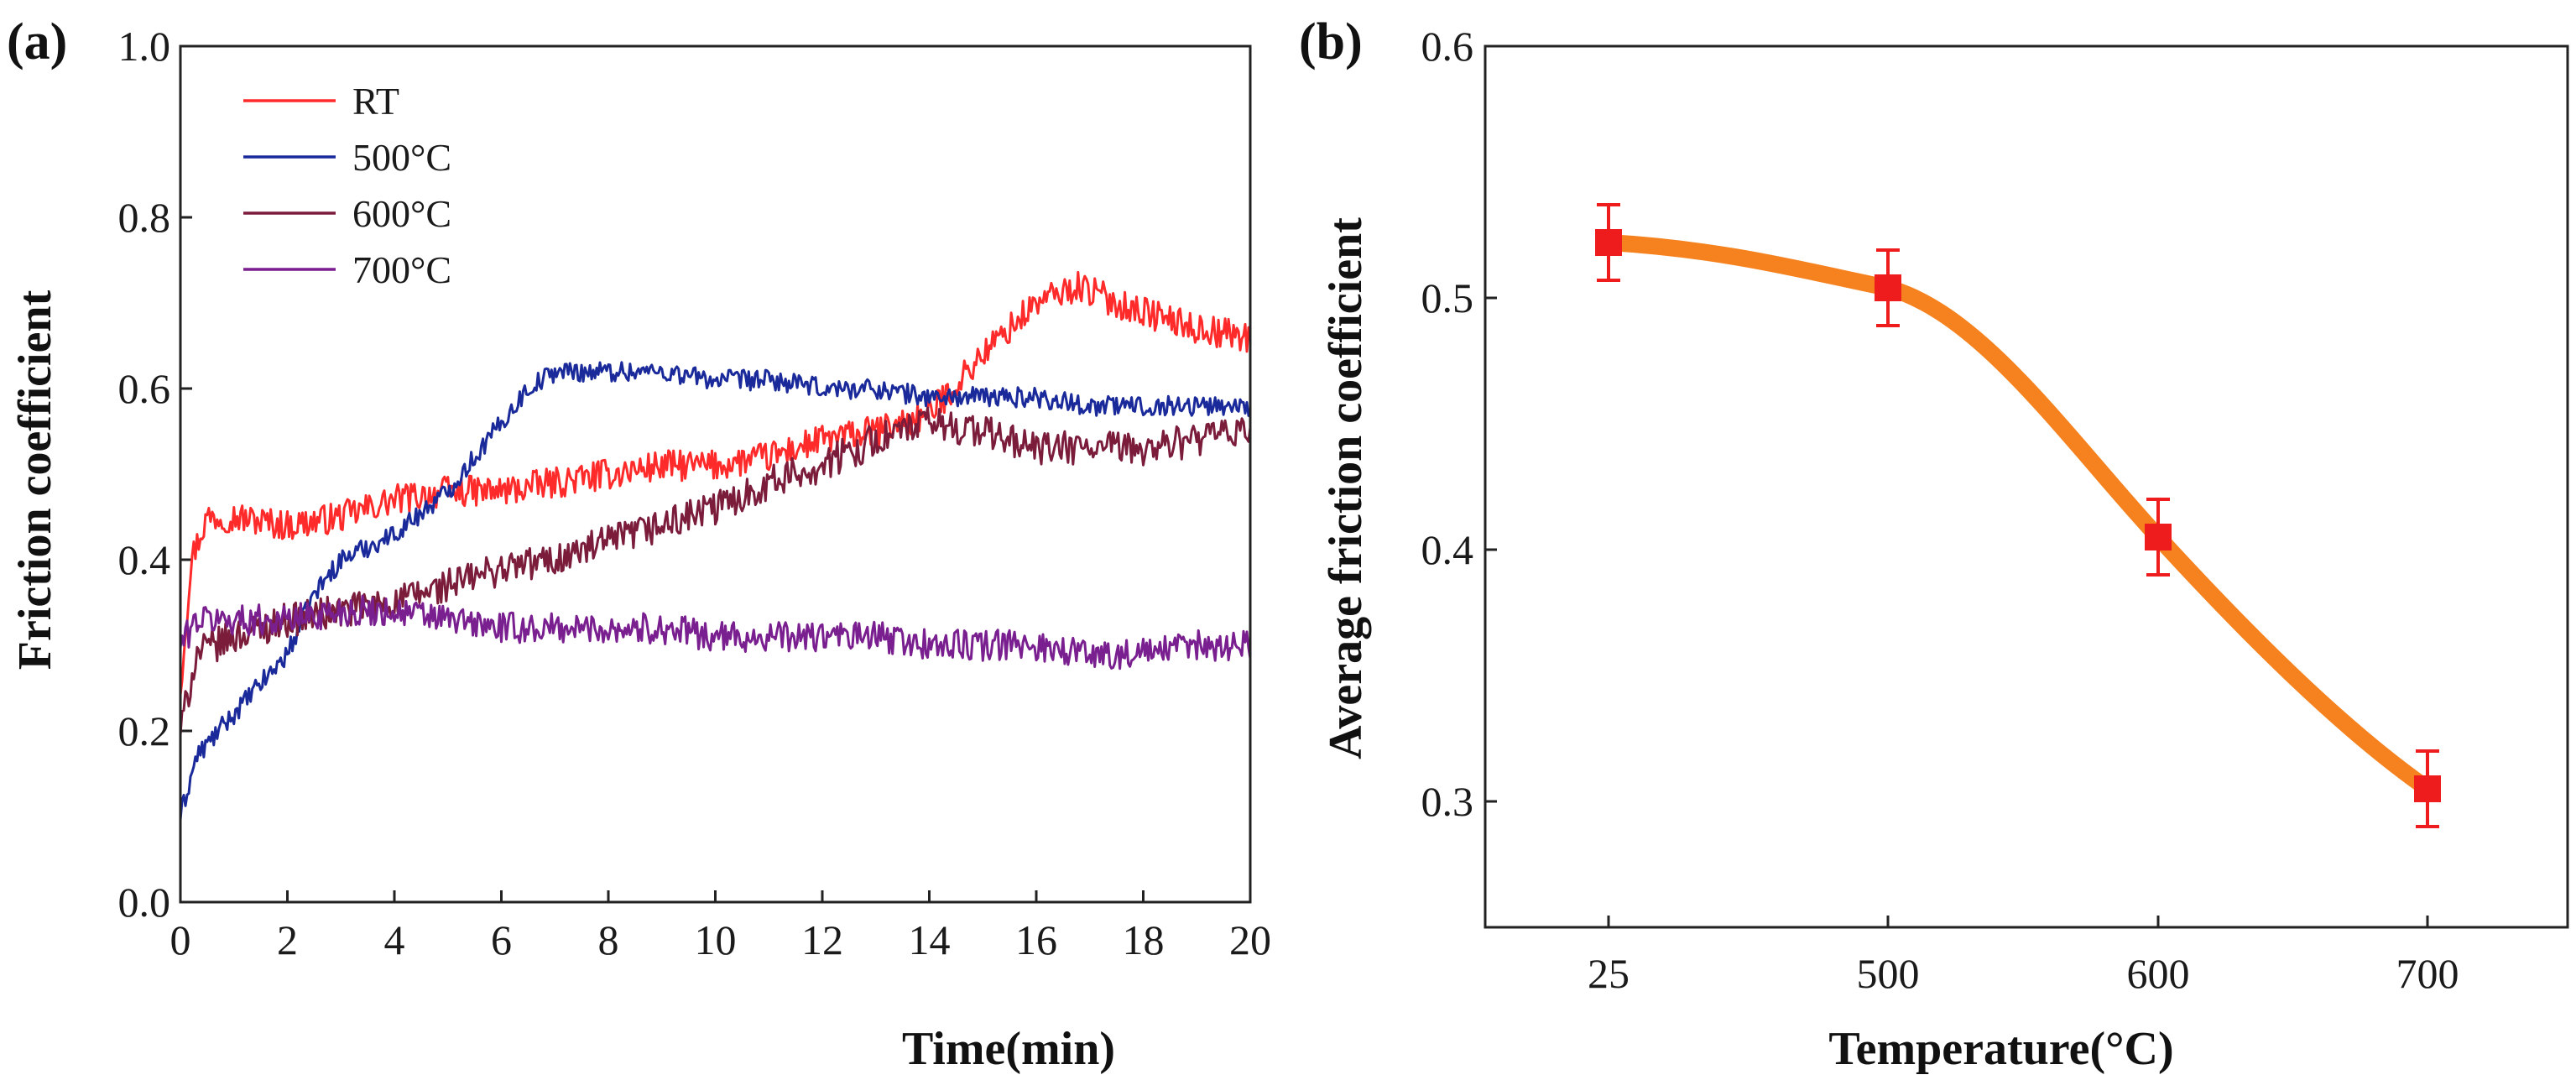  Describe the element at coordinates (1447, 801) in the screenshot. I see `panel-b-y-tick-label: 0.3` at that location.